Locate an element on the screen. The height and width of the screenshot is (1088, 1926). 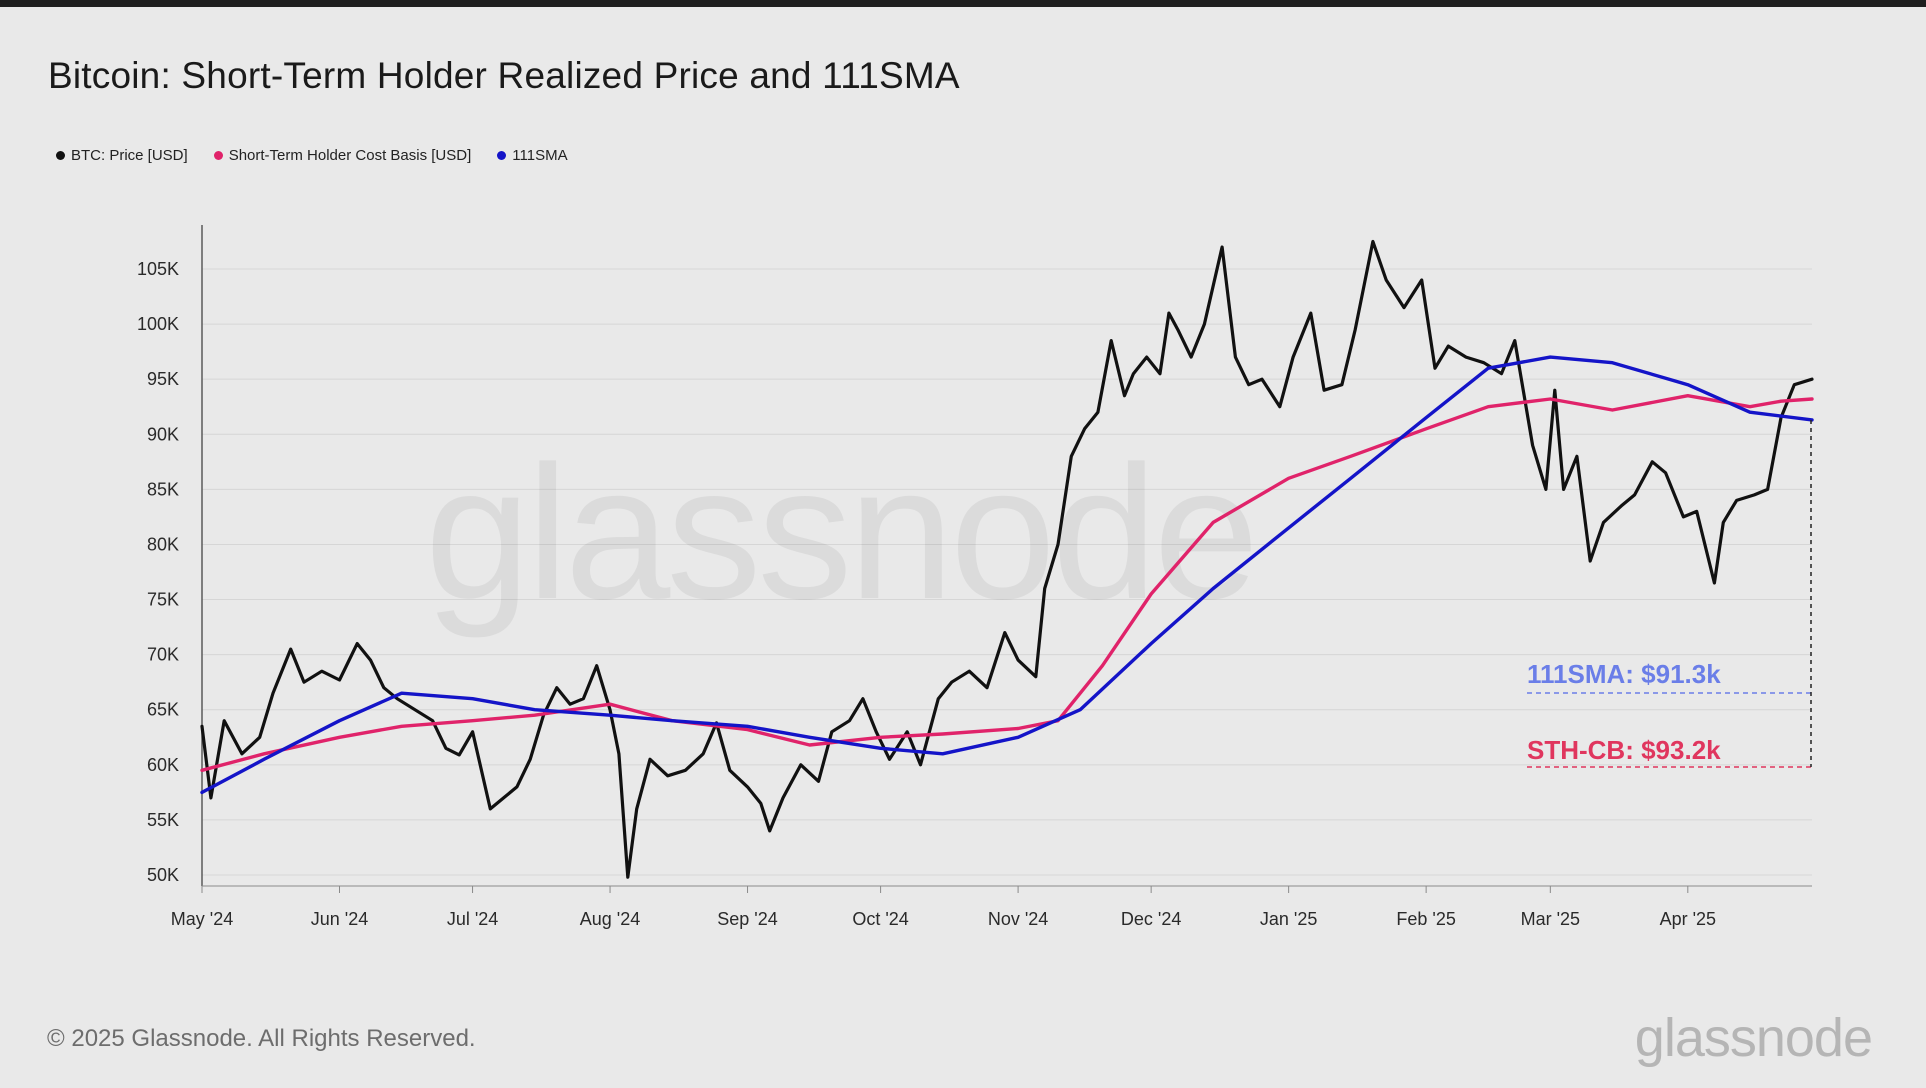
legend-item-111sma: 111SMA is located at coordinates (532, 155).